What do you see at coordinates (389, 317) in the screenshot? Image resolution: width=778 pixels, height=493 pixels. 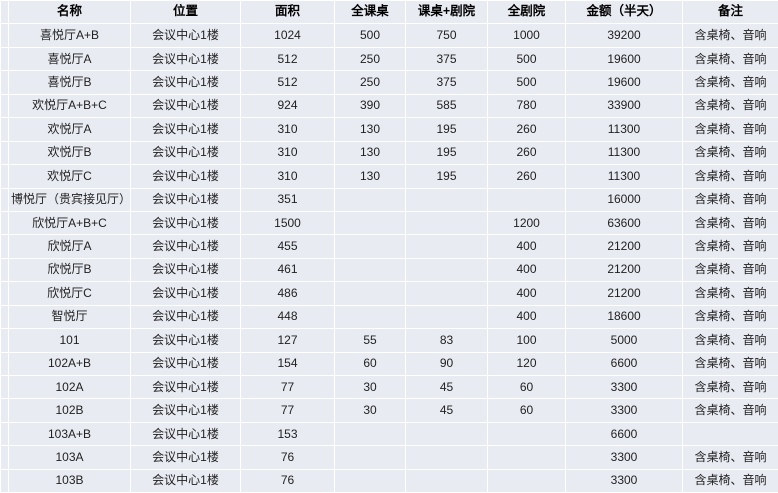 I see `table-row: 智悦厅 会议中心1楼 448 400 18600 含桌椅、音响` at bounding box center [389, 317].